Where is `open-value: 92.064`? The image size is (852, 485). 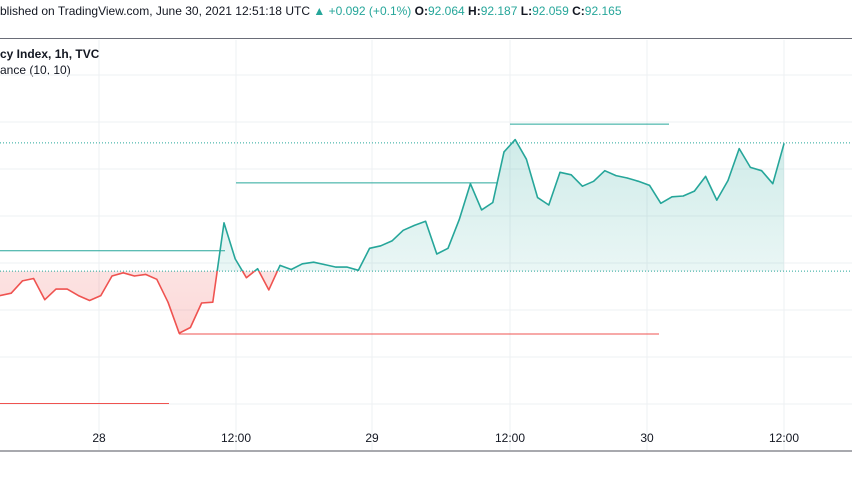 open-value: 92.064 is located at coordinates (446, 11).